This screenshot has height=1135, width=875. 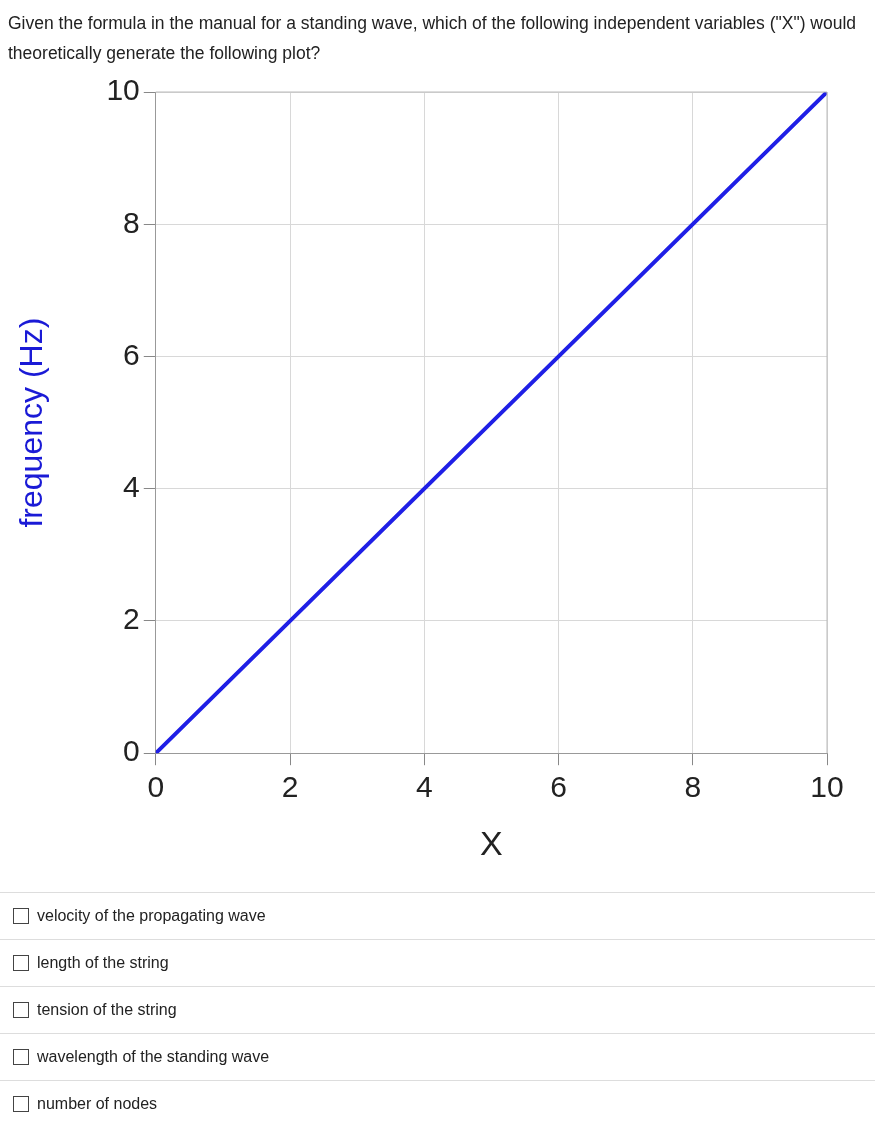 What do you see at coordinates (491, 842) in the screenshot?
I see `x-axis-title: X` at bounding box center [491, 842].